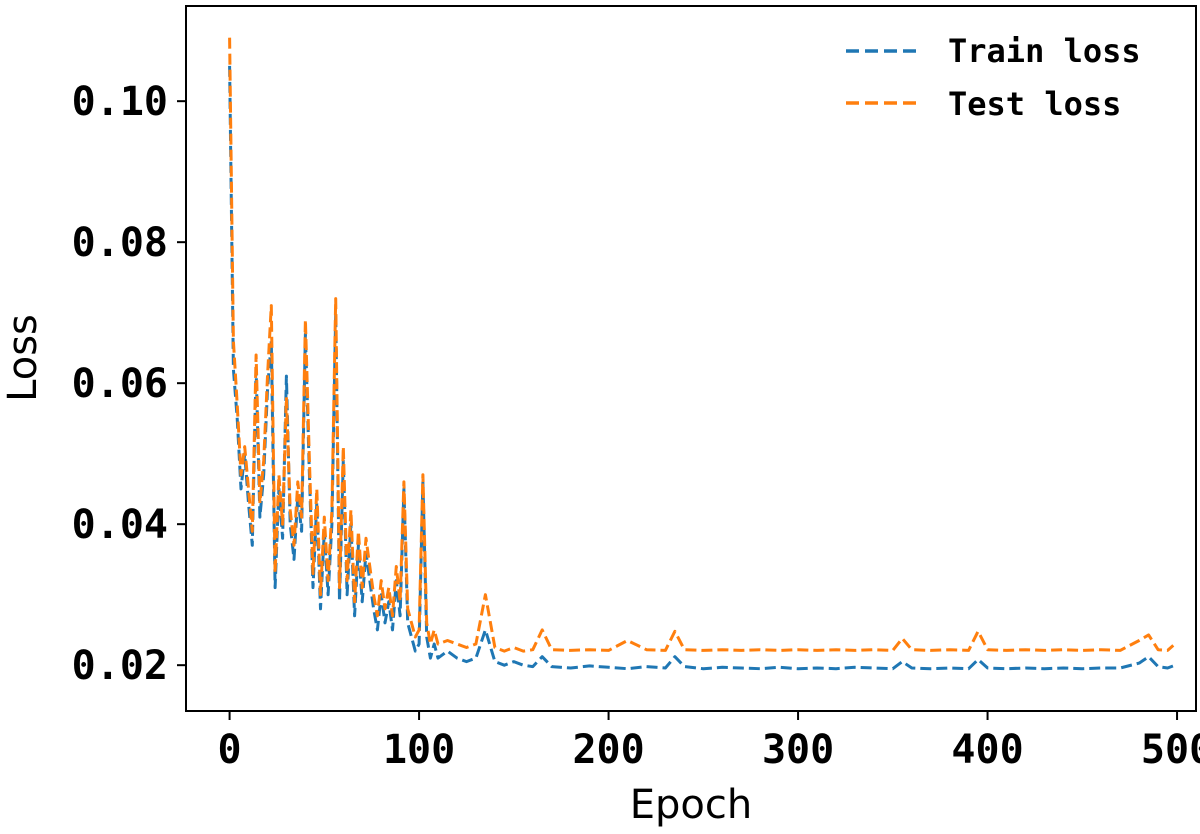 This screenshot has height=834, width=1200. Describe the element at coordinates (608, 750) in the screenshot. I see `x-tick-label: 200` at that location.